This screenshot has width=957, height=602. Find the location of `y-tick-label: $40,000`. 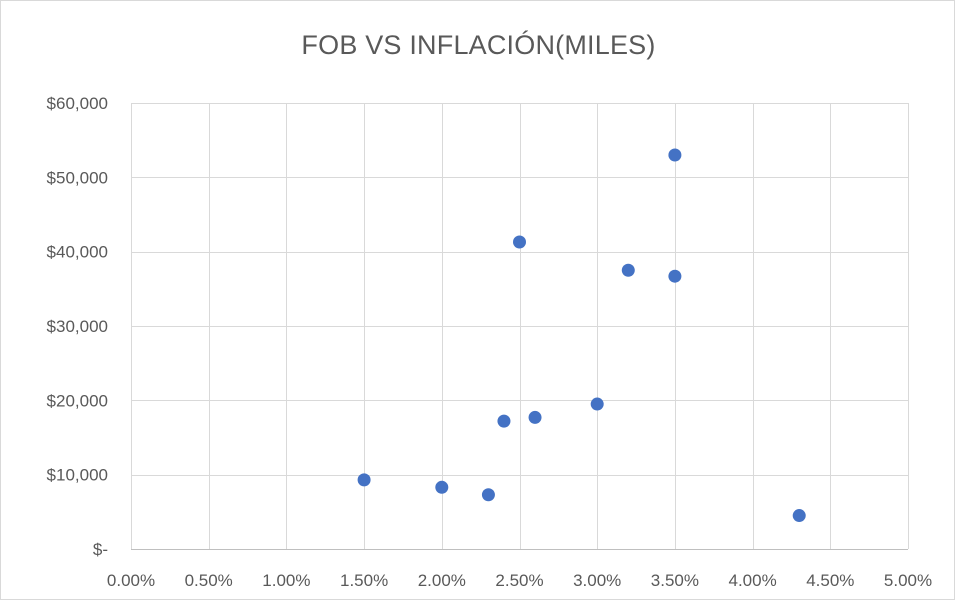

y-tick-label: $40,000 is located at coordinates (77, 252).